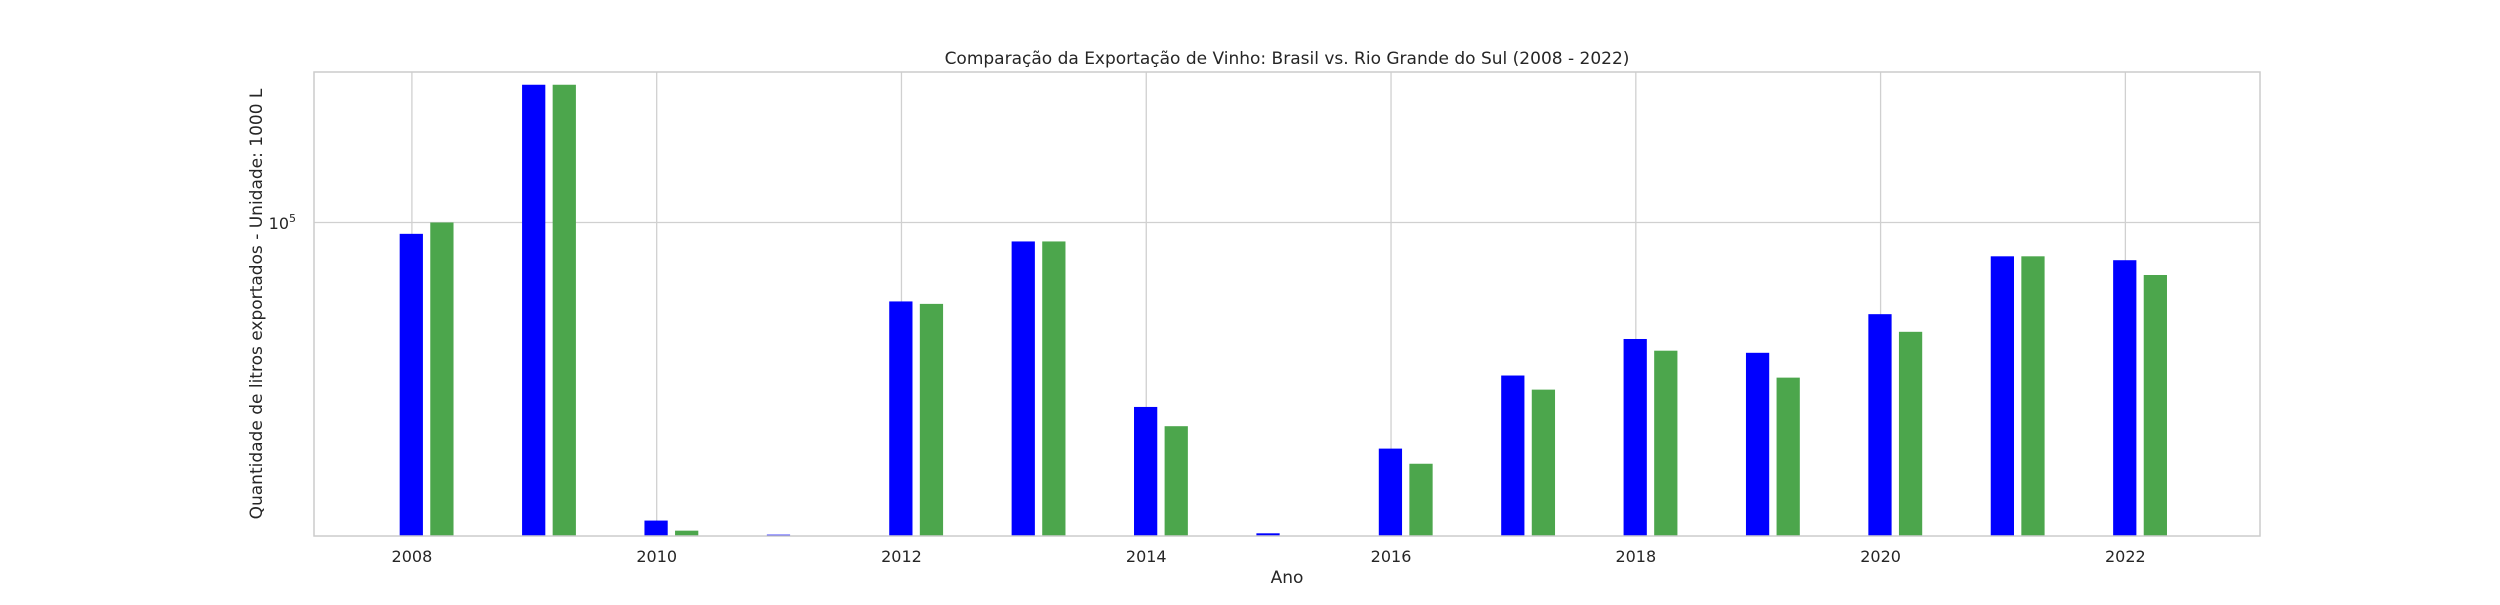  I want to click on y-tick-labels: 105, so click(282, 222).